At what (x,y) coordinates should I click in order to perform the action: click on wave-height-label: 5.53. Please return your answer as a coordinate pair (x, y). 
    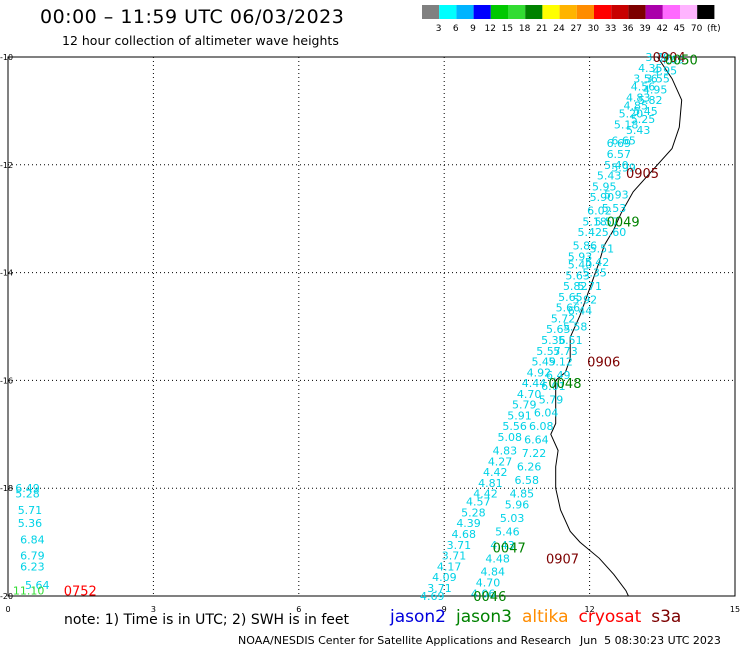
    Looking at the image, I should click on (614, 208).